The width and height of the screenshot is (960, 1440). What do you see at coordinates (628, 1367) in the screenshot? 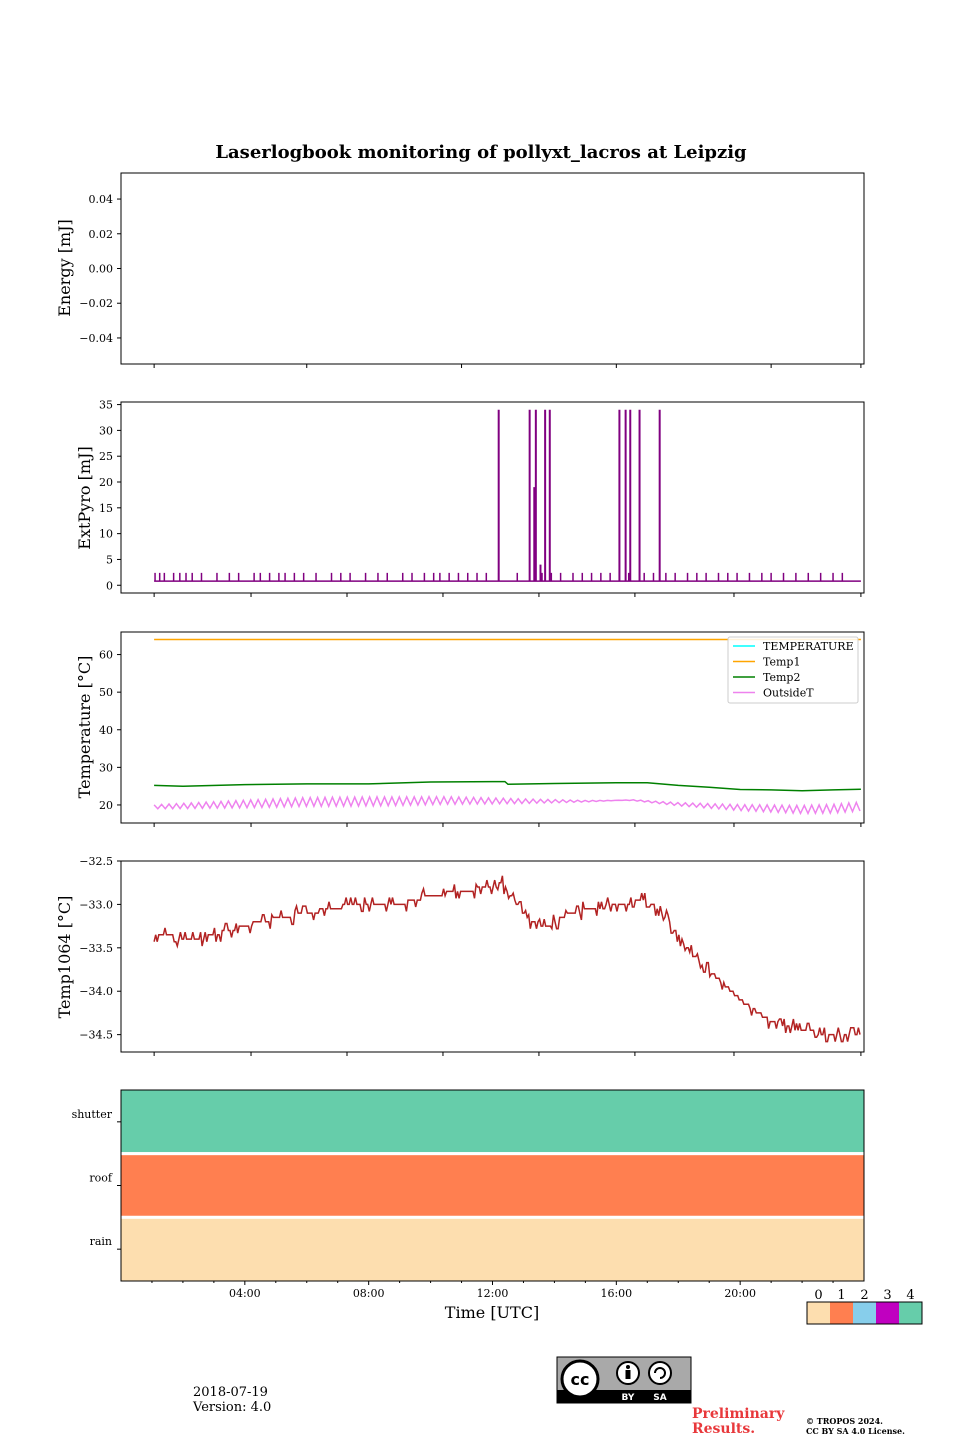
I see `by-icon-head` at bounding box center [628, 1367].